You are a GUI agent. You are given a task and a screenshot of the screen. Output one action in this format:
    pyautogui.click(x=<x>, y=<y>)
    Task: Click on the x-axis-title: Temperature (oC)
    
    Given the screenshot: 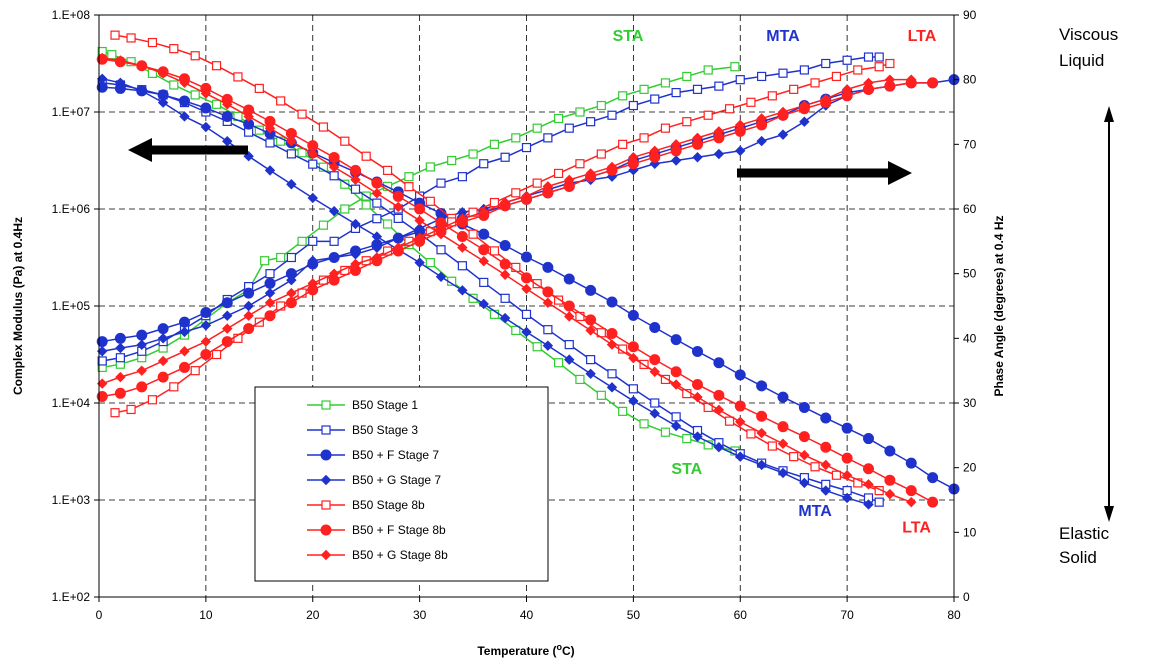 What is the action you would take?
    pyautogui.click(x=525, y=650)
    